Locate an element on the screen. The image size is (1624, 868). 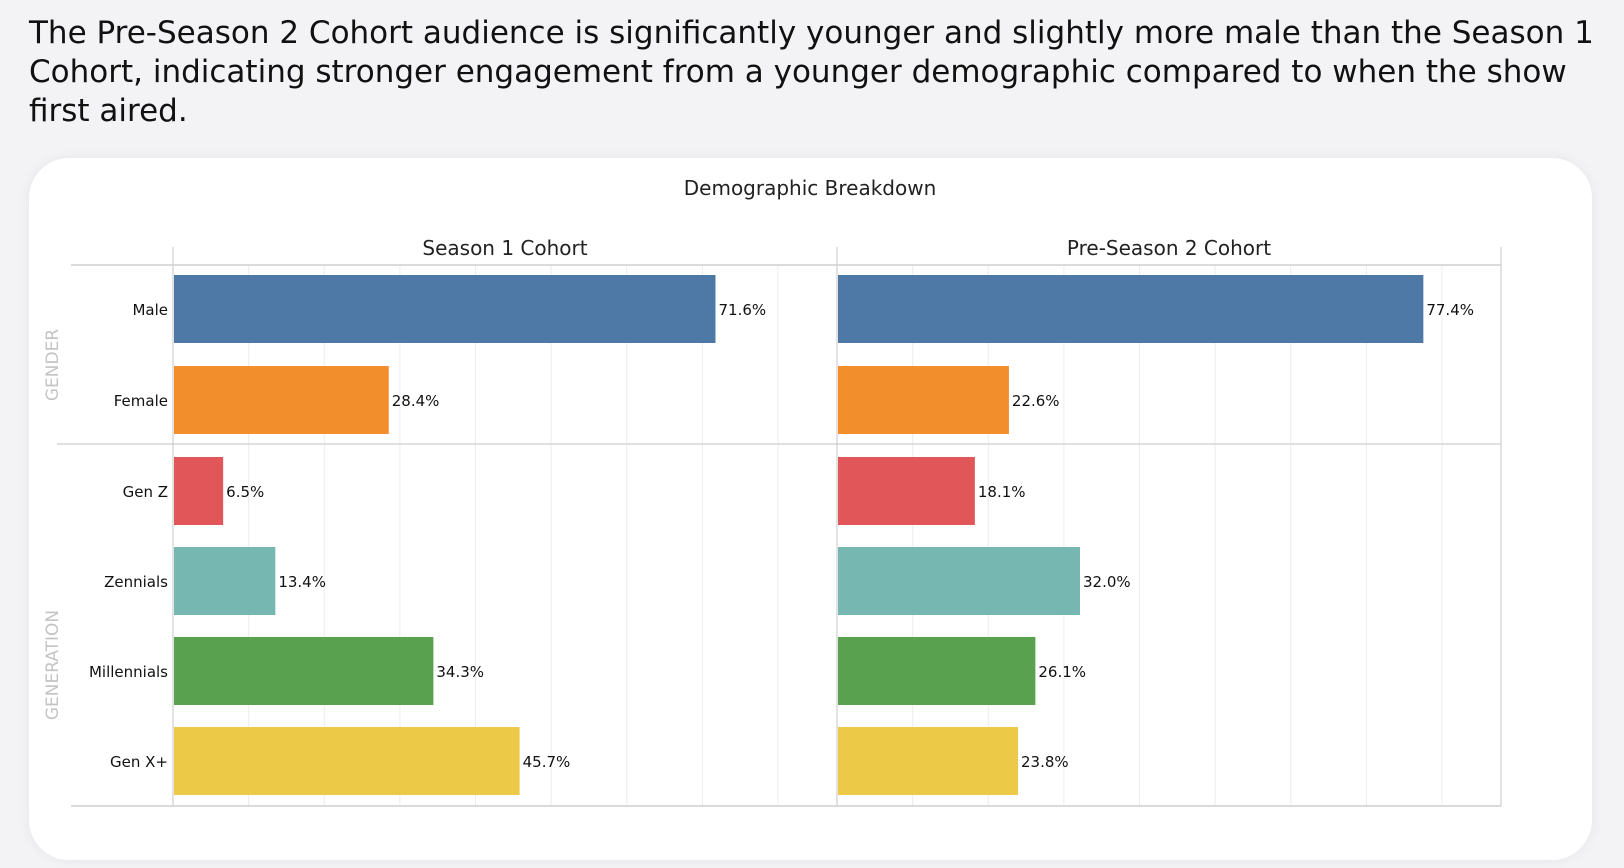
category-label: Zennials is located at coordinates (136, 582).